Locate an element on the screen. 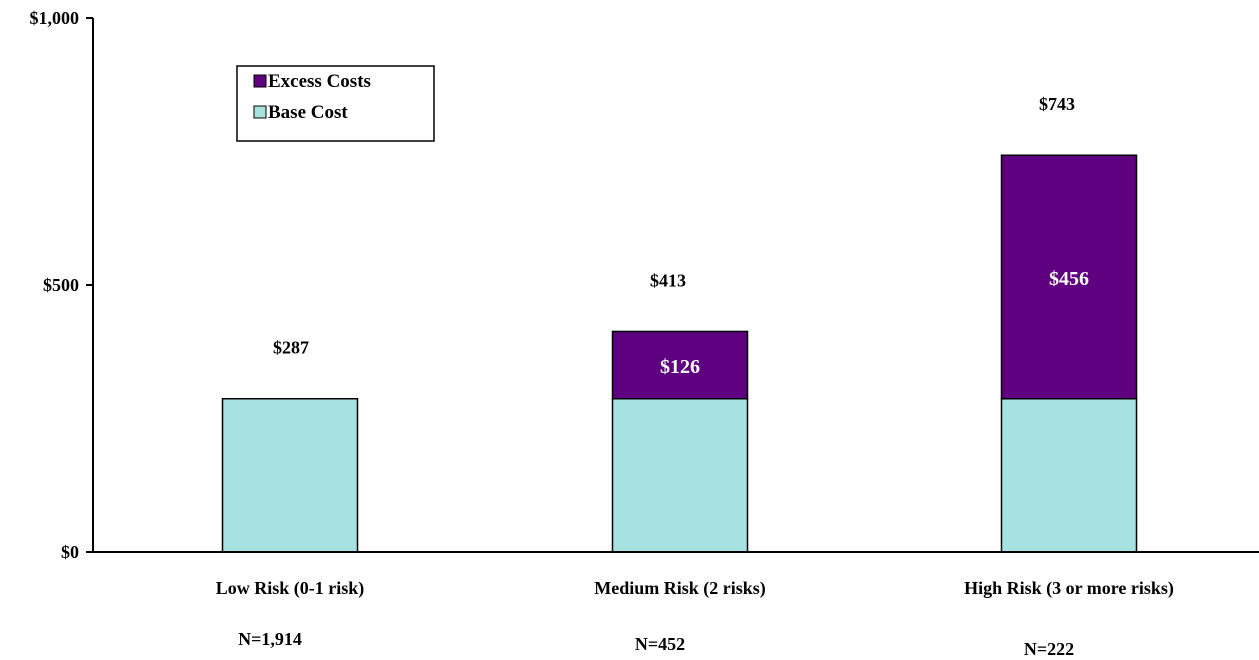 This screenshot has width=1259, height=660. sample-size-label-2: N=222 is located at coordinates (1049, 649).